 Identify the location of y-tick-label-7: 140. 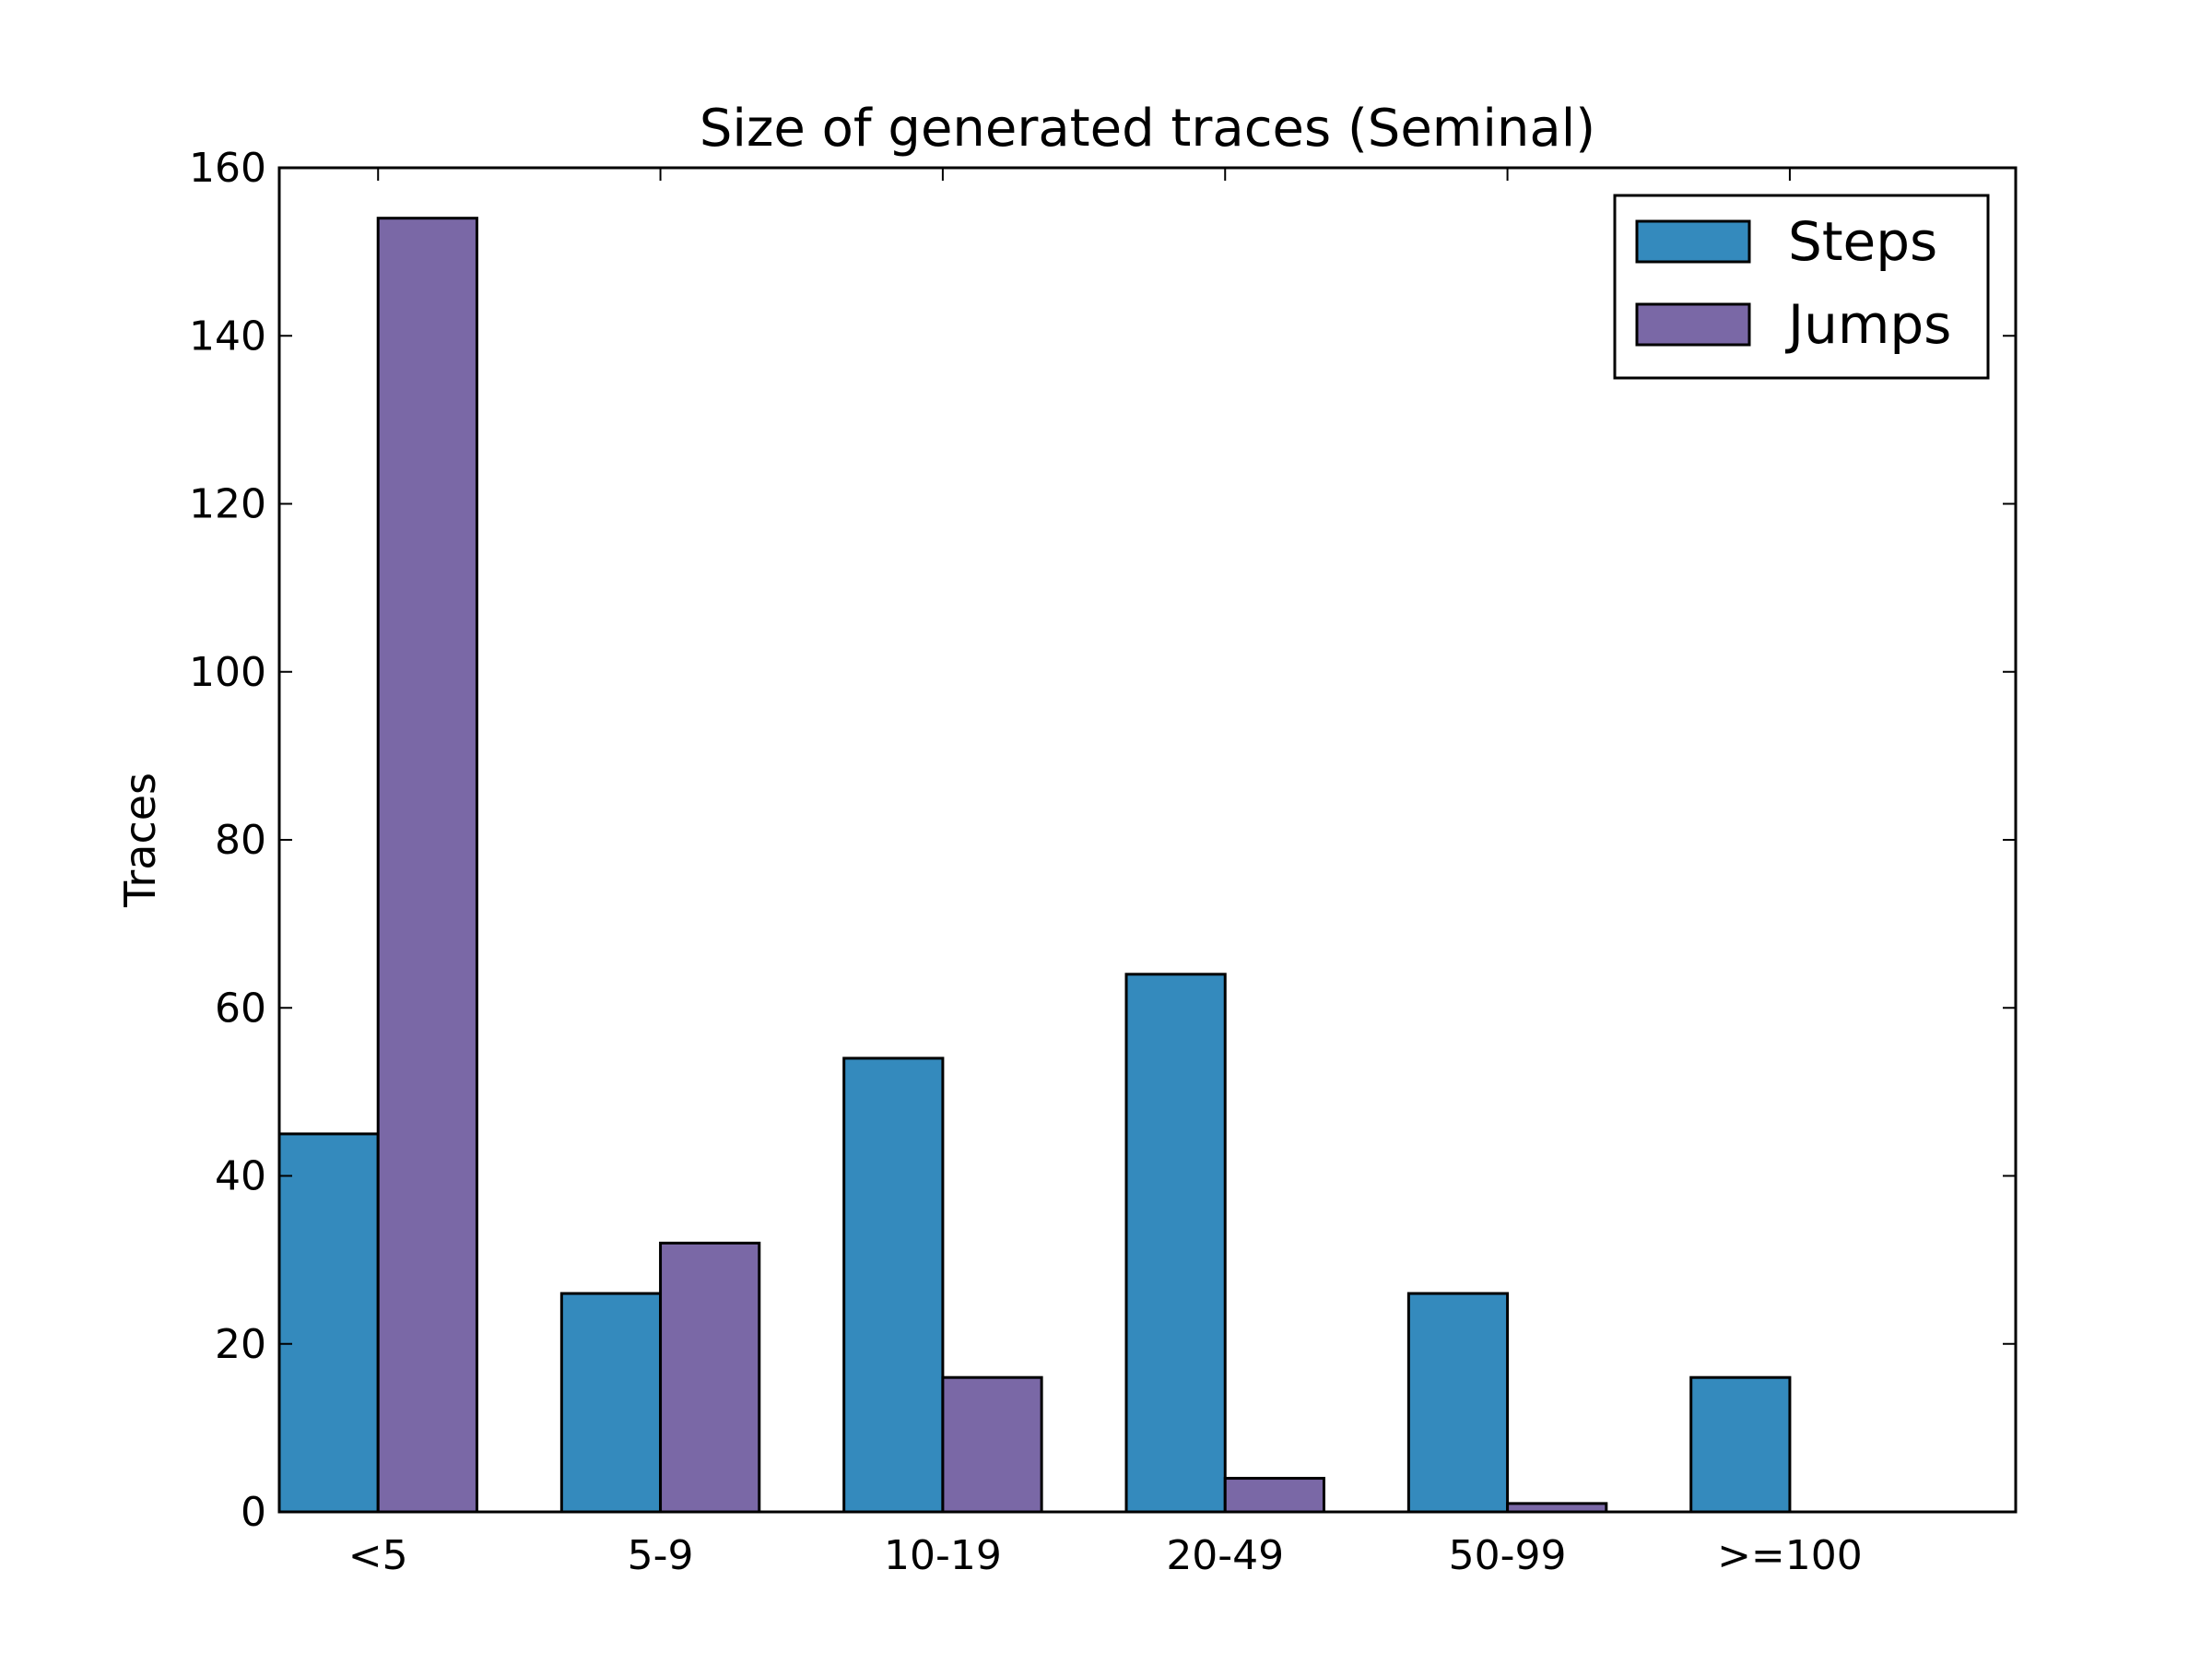
(227, 336).